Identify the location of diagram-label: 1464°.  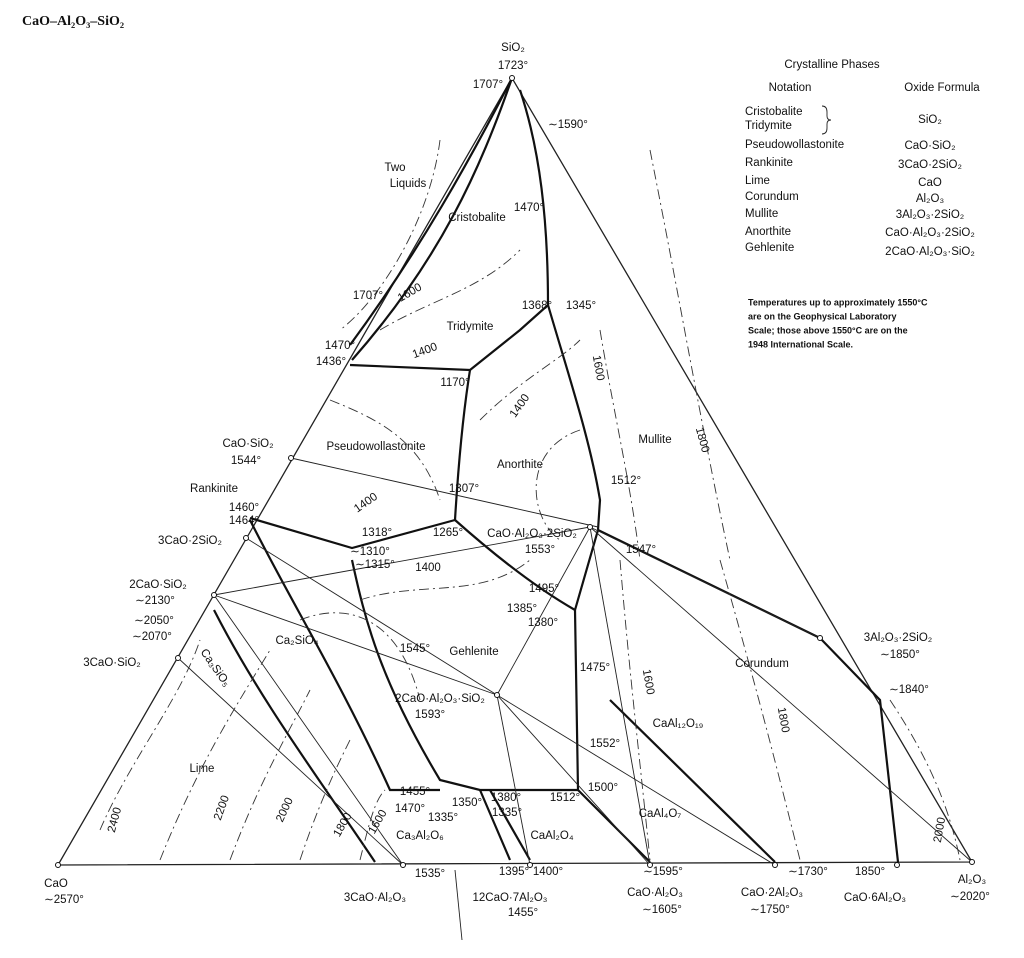
(244, 521).